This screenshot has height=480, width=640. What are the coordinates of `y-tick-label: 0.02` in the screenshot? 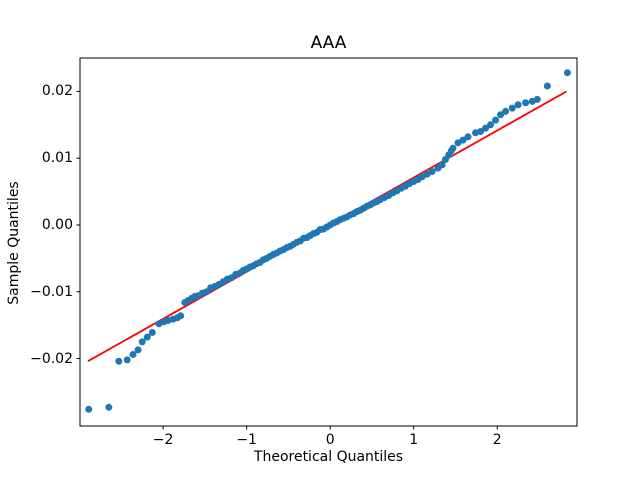 It's located at (57, 91).